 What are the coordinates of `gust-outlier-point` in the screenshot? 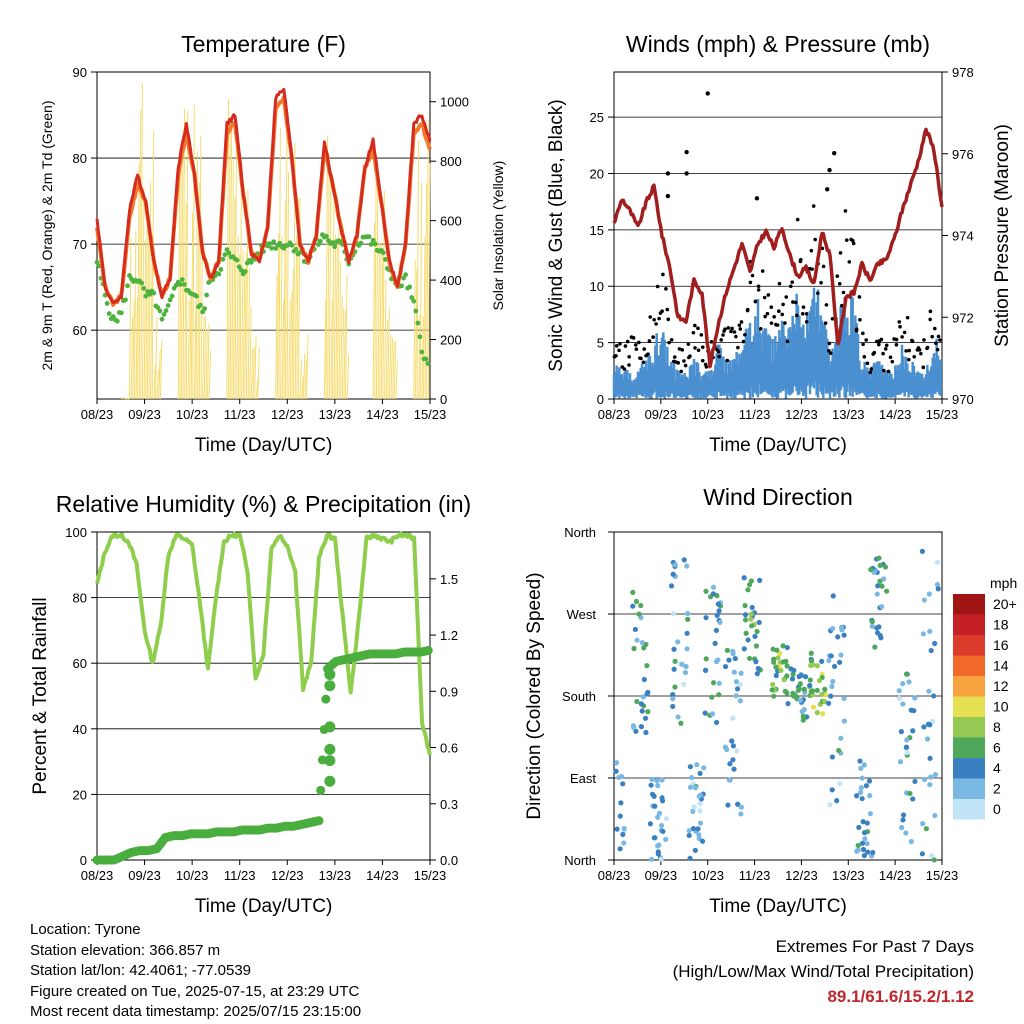 It's located at (827, 189).